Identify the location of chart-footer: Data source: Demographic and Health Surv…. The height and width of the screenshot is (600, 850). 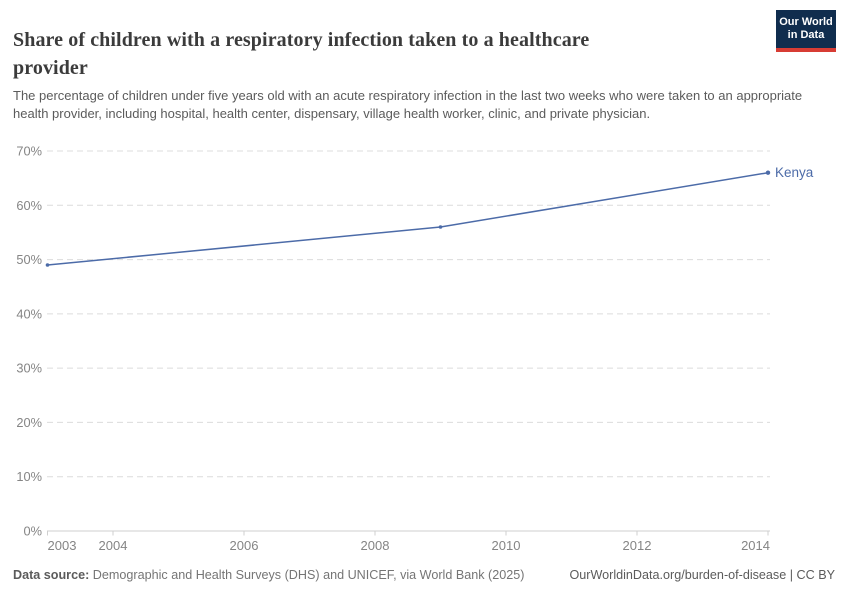
(424, 575).